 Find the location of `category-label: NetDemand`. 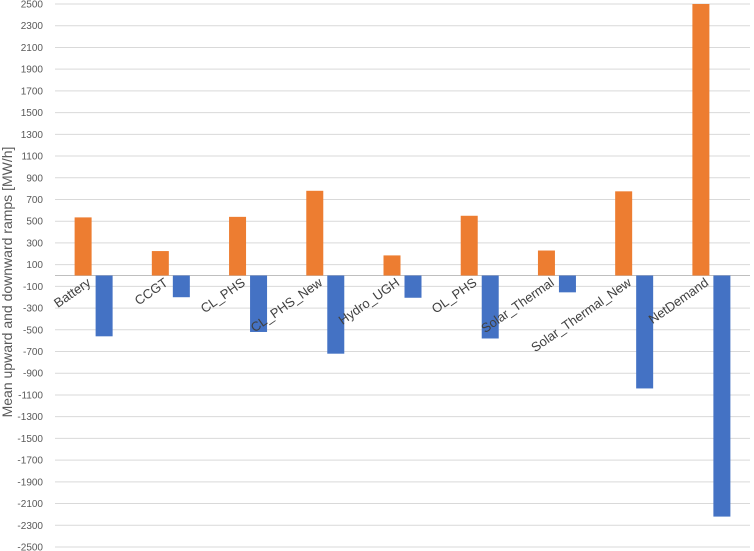

category-label: NetDemand is located at coordinates (678, 301).